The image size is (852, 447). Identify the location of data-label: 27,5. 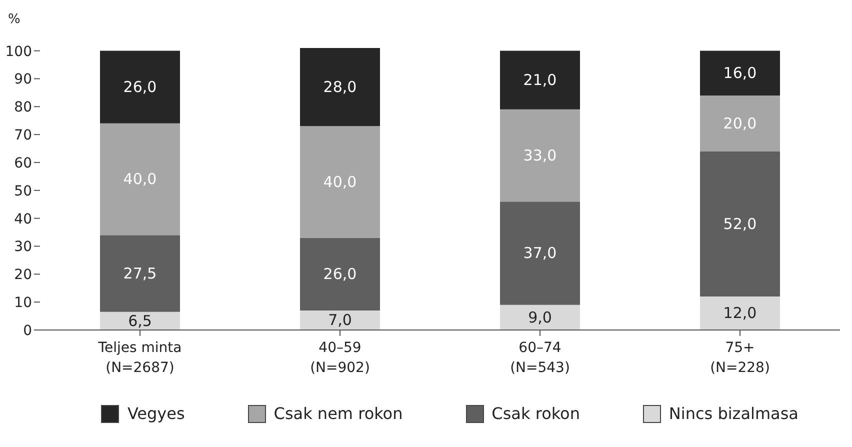
(140, 273).